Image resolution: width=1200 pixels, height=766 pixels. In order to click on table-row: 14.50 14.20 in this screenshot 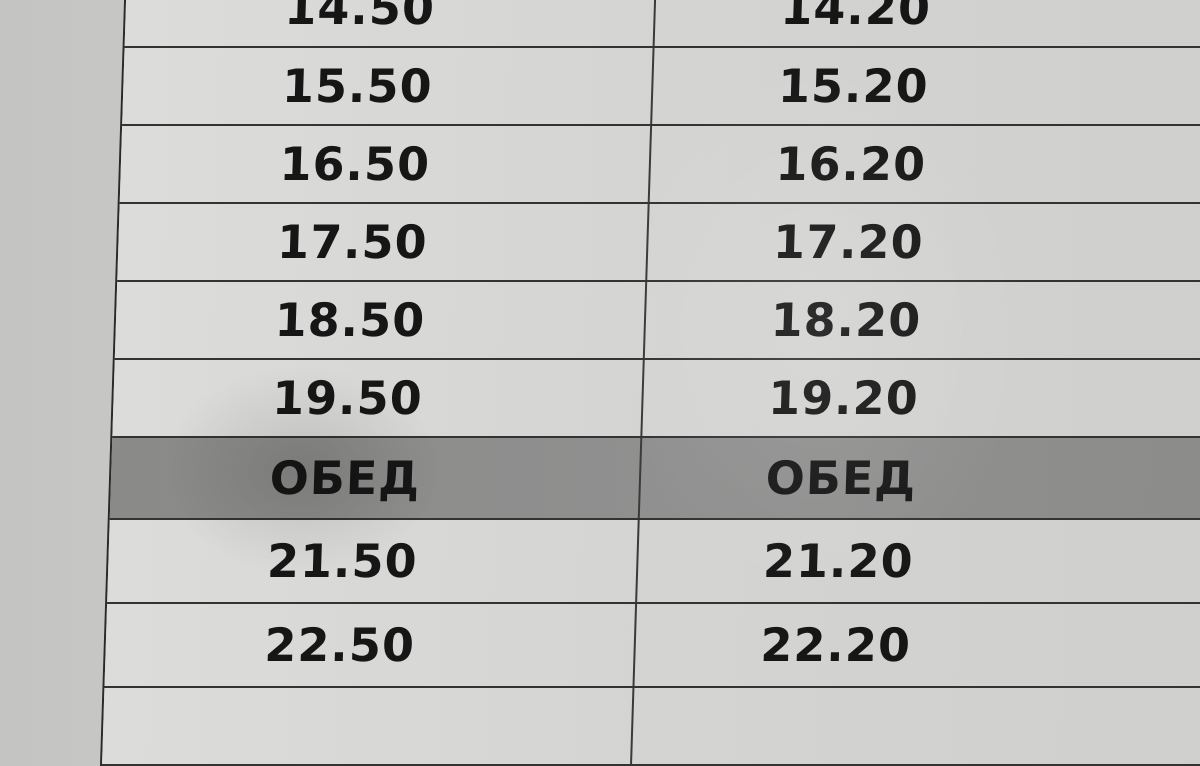, I will do `click(662, 24)`.